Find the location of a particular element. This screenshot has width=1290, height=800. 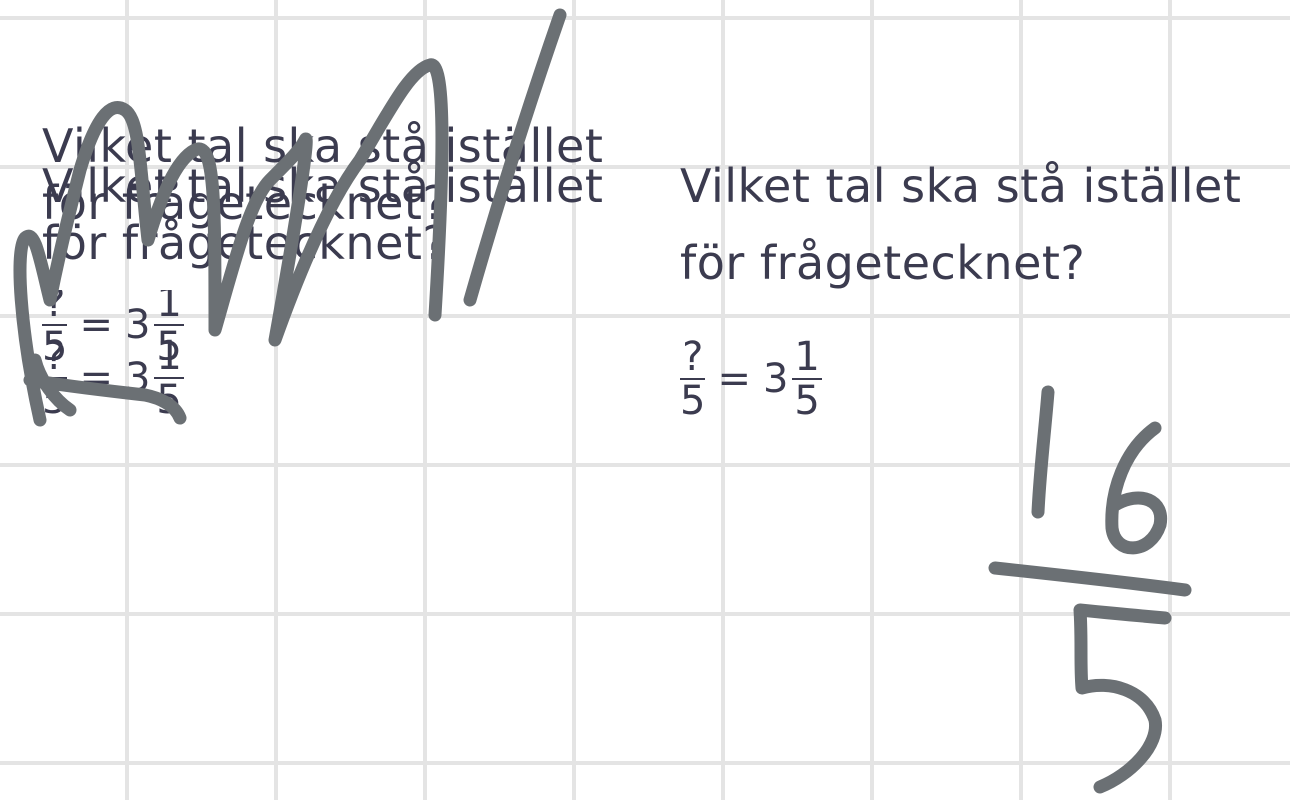

equation: ? 5 = 3 1 5 is located at coordinates (751, 379).